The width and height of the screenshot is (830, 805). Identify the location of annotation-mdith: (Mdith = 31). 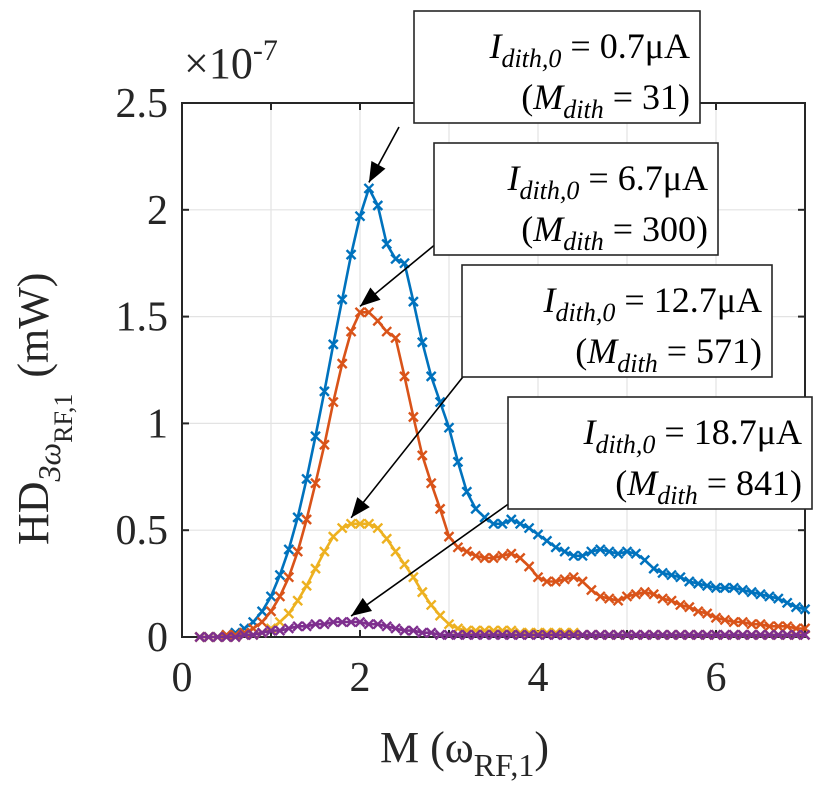
(605, 100).